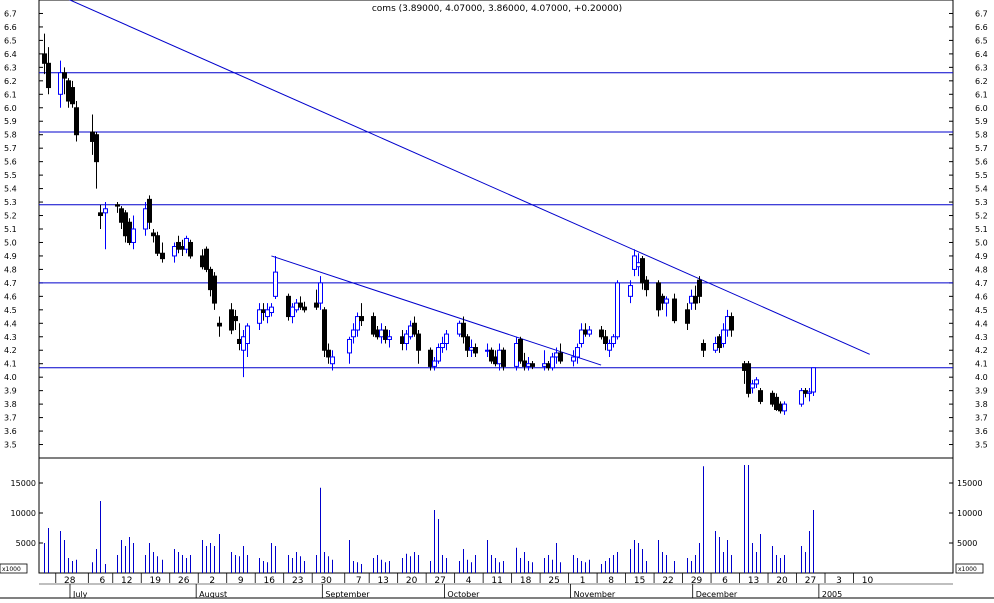 The height and width of the screenshot is (603, 994). Describe the element at coordinates (212, 581) in the screenshot. I see `day-label: 2` at that location.